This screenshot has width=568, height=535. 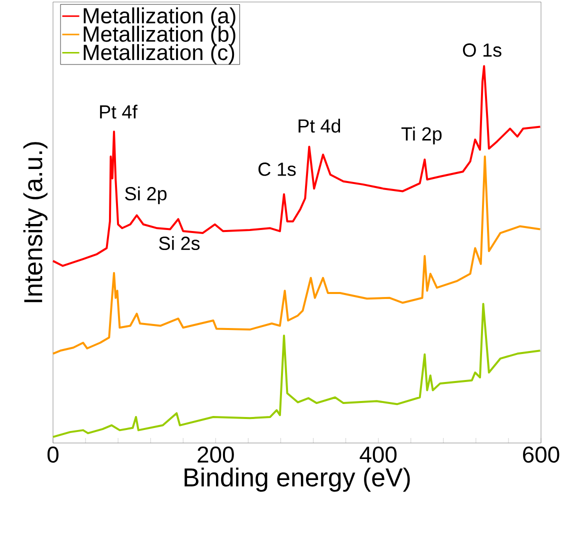 What do you see at coordinates (179, 243) in the screenshot?
I see `annotation: Si 2s` at bounding box center [179, 243].